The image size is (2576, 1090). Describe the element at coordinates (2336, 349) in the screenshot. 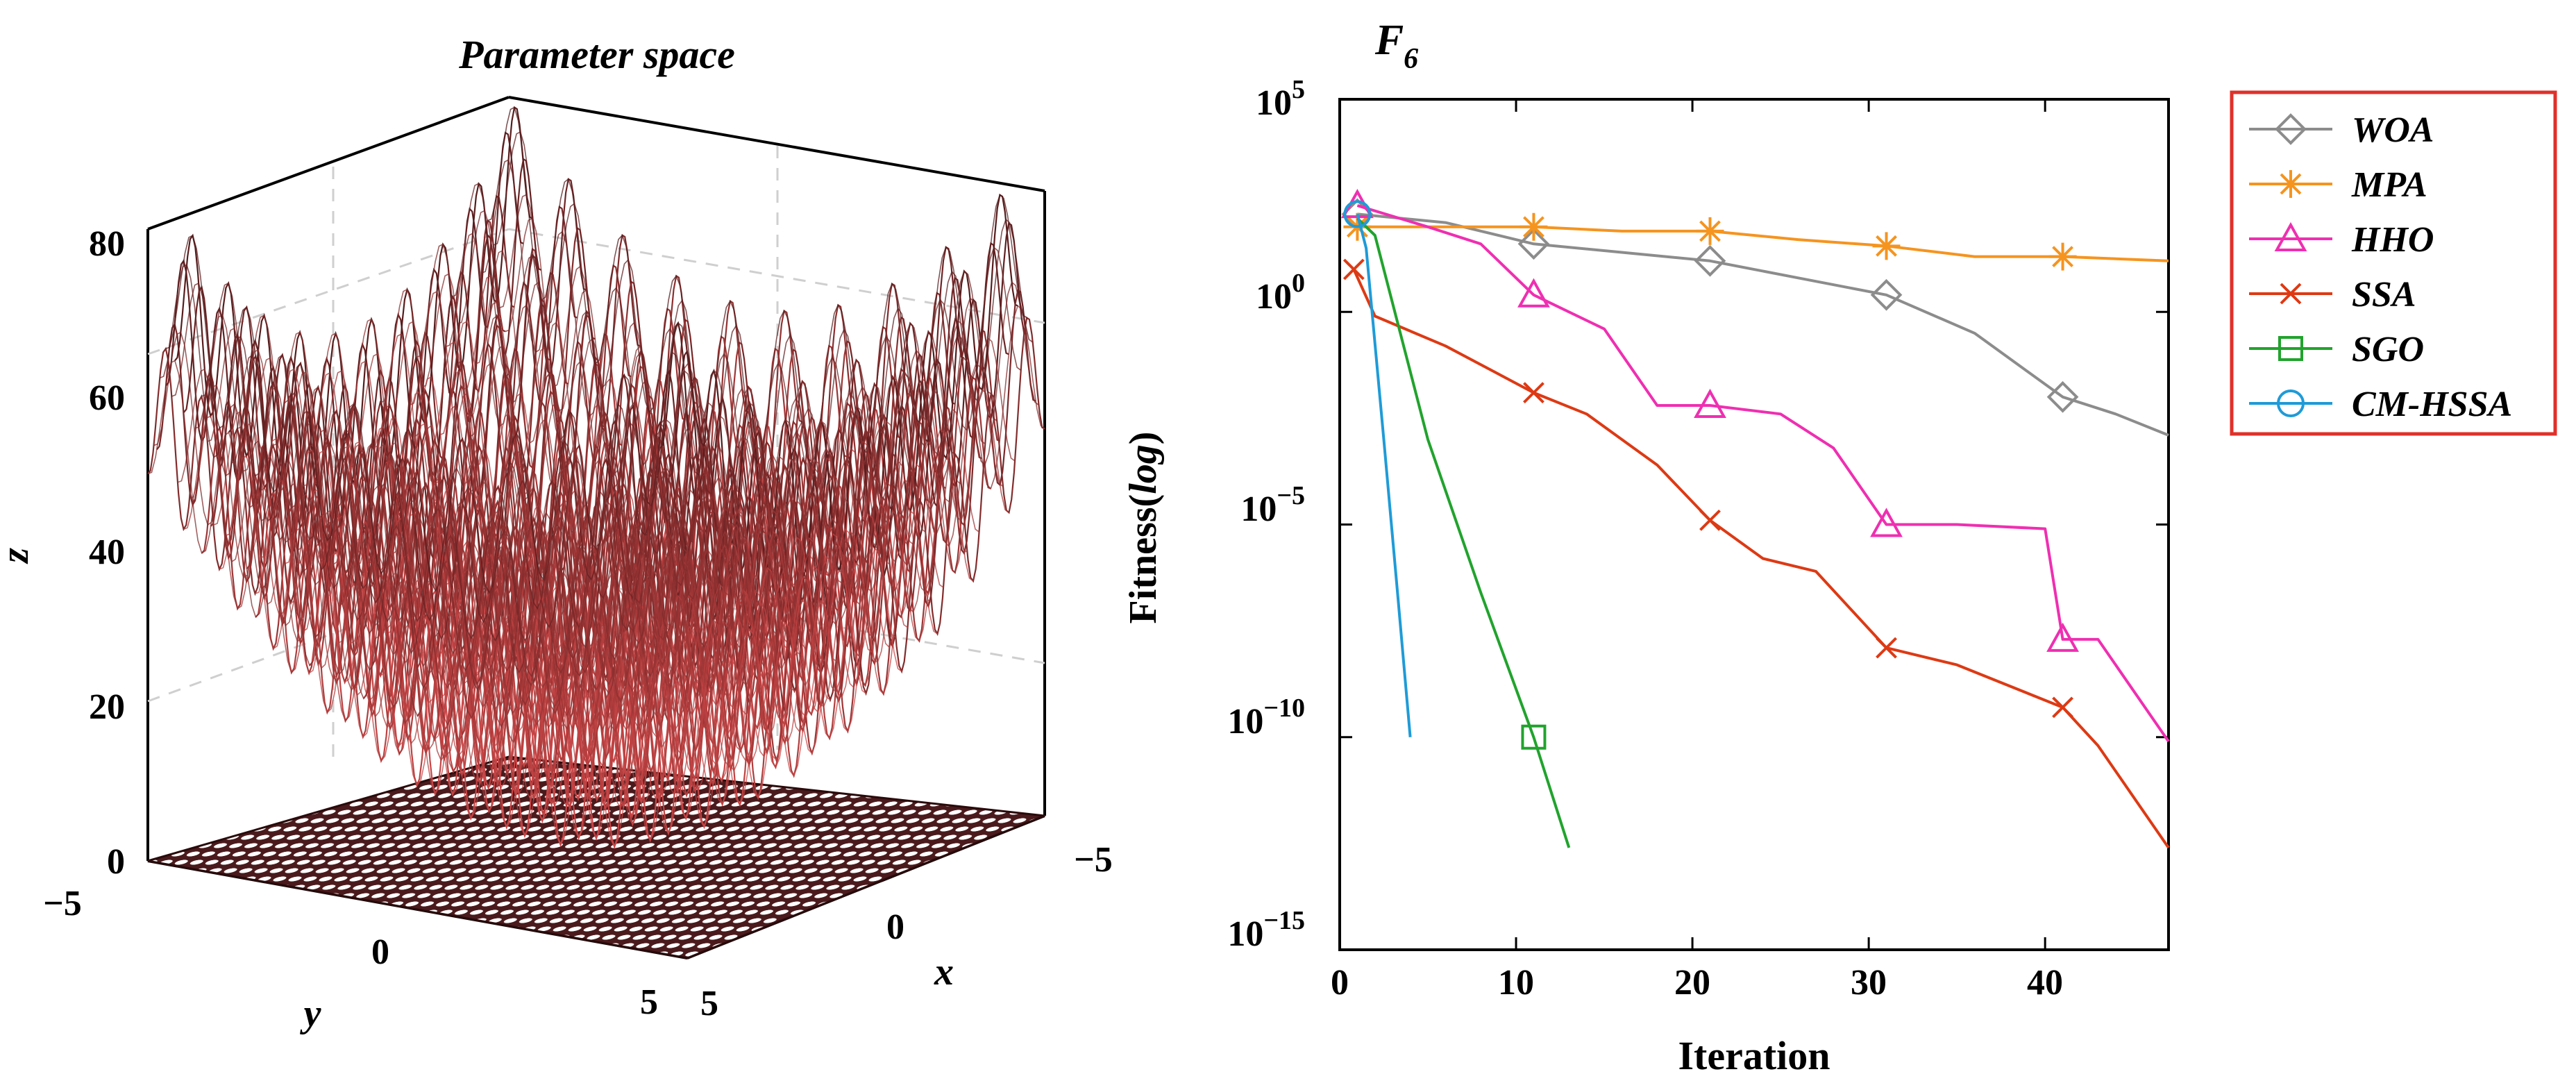

I see `legend-item-sgo: SGO` at that location.